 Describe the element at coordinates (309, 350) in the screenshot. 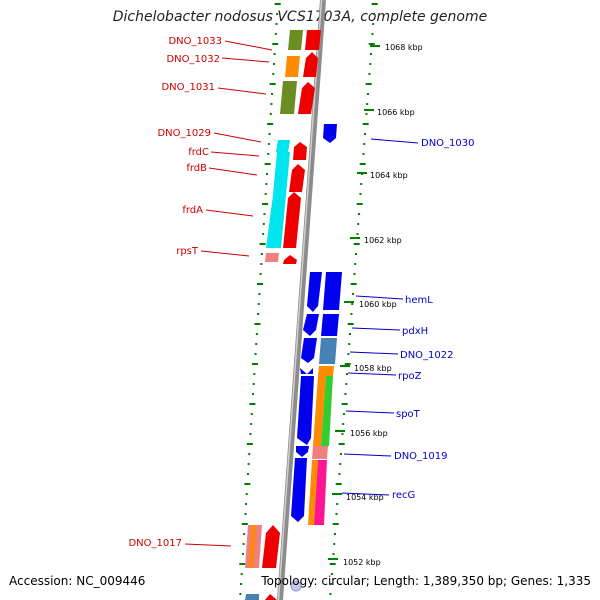

I see `gene-dno1022-a` at that location.